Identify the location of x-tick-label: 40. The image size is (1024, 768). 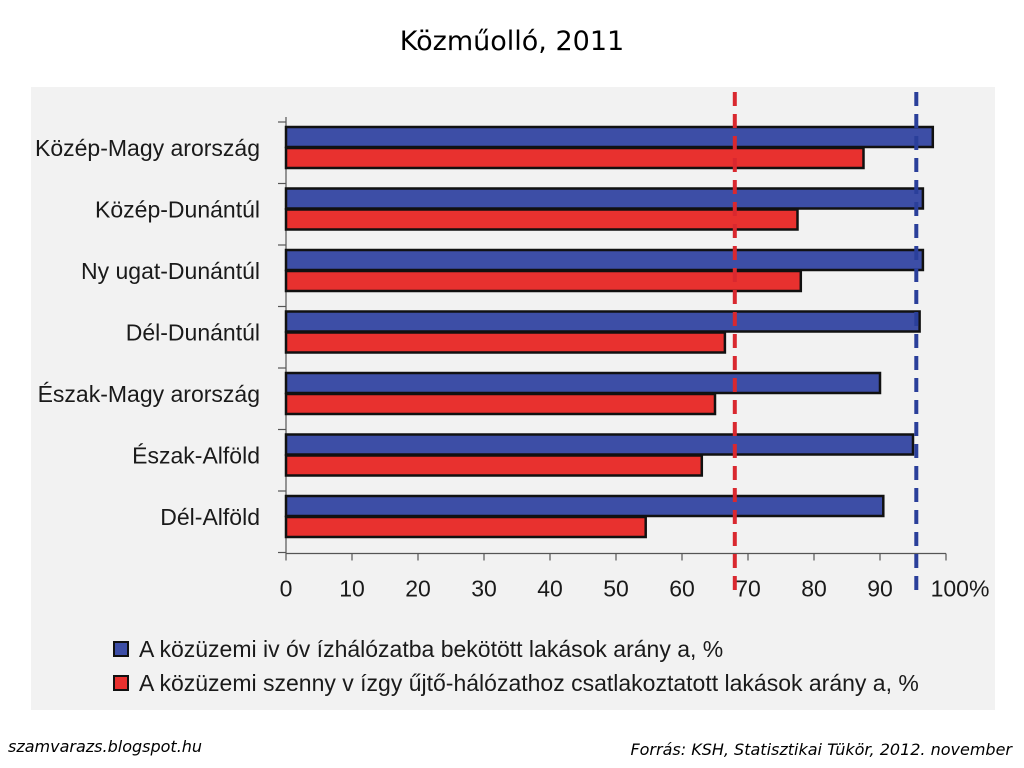
(550, 589).